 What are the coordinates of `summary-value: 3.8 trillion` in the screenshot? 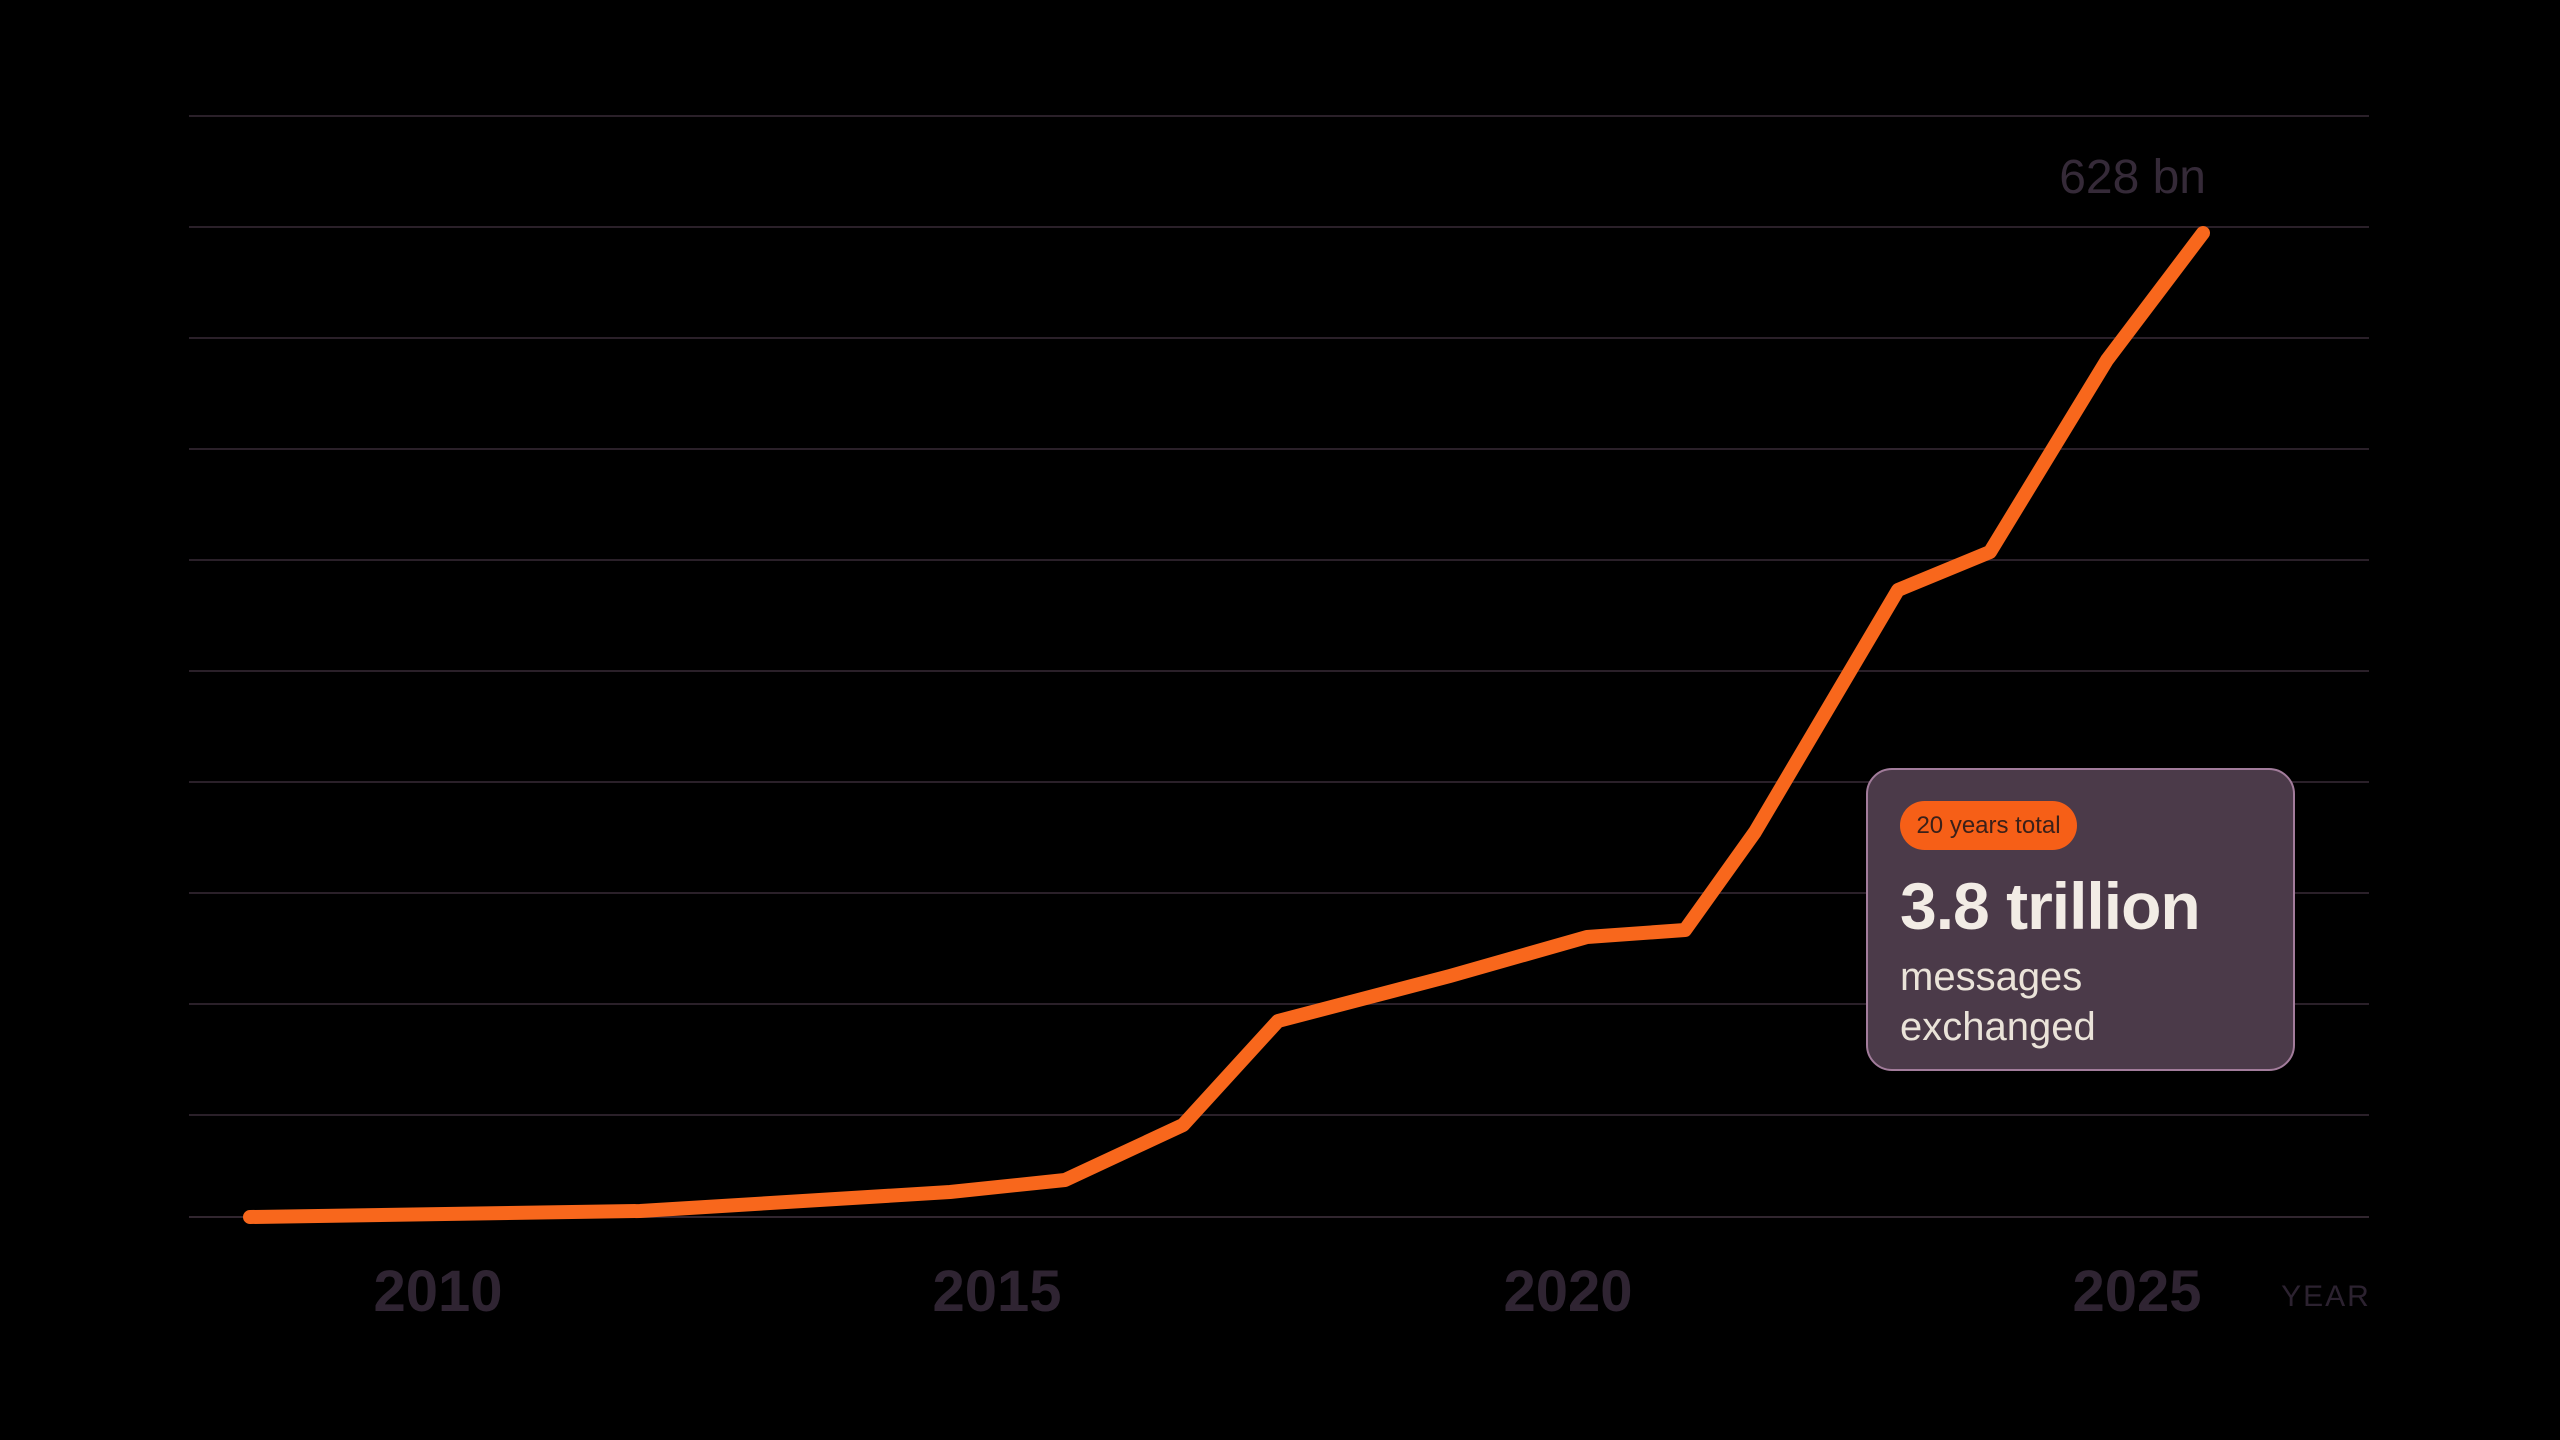 It's located at (2050, 906).